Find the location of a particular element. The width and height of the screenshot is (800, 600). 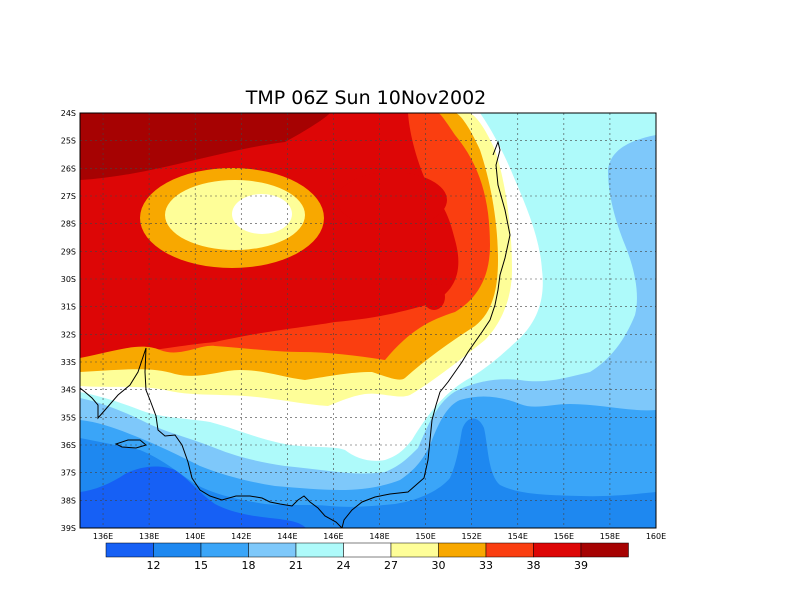

lon-tick-label: 136E is located at coordinates (103, 536).